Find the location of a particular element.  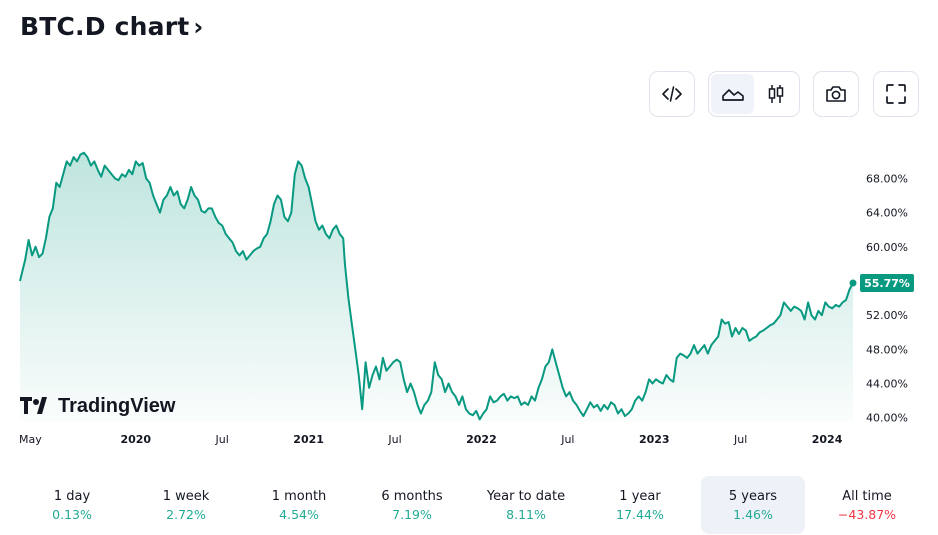

watermark-text: TradingView is located at coordinates (117, 406).